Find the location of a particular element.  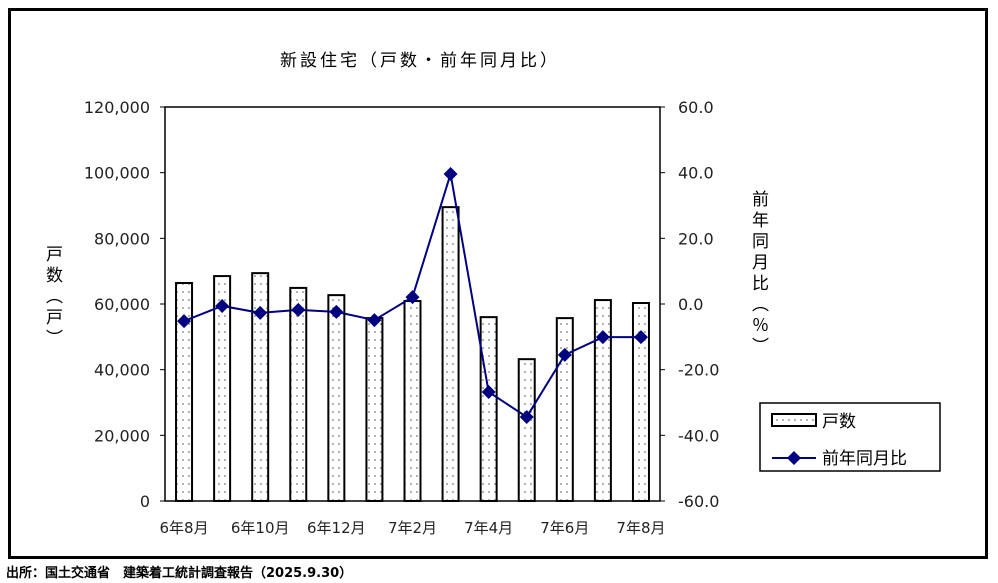

source-note: 出所：国土交通省 建築着工統計調査報告（2025.9.30） is located at coordinates (179, 573).